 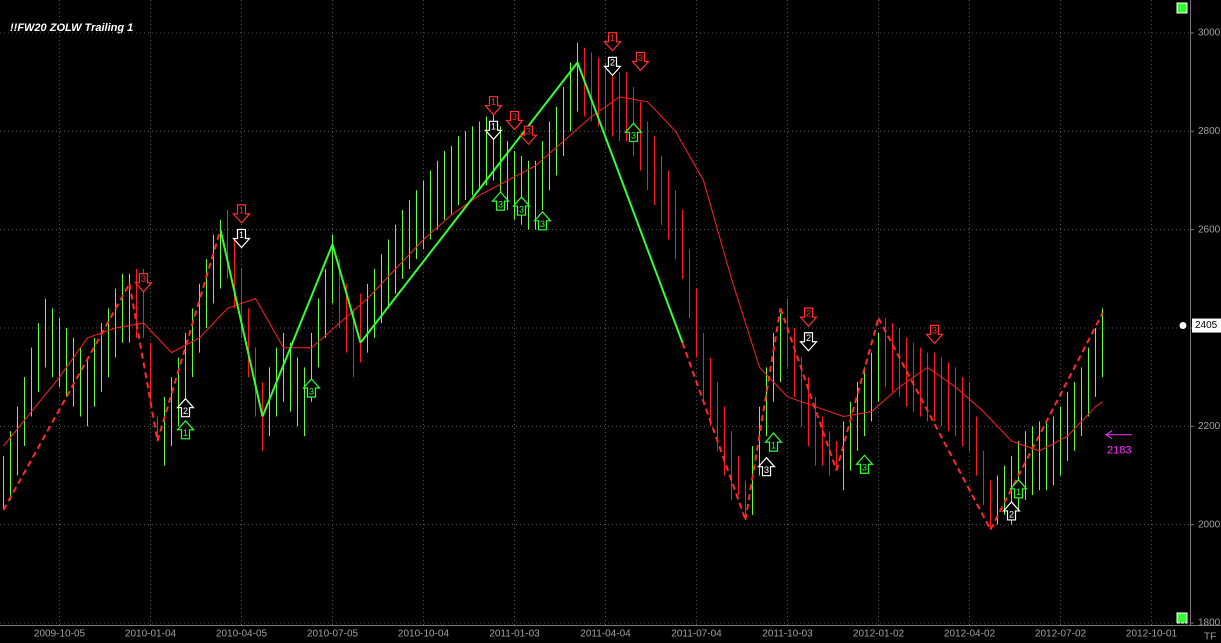 I want to click on last-price-label: 2405, so click(x=1206, y=325).